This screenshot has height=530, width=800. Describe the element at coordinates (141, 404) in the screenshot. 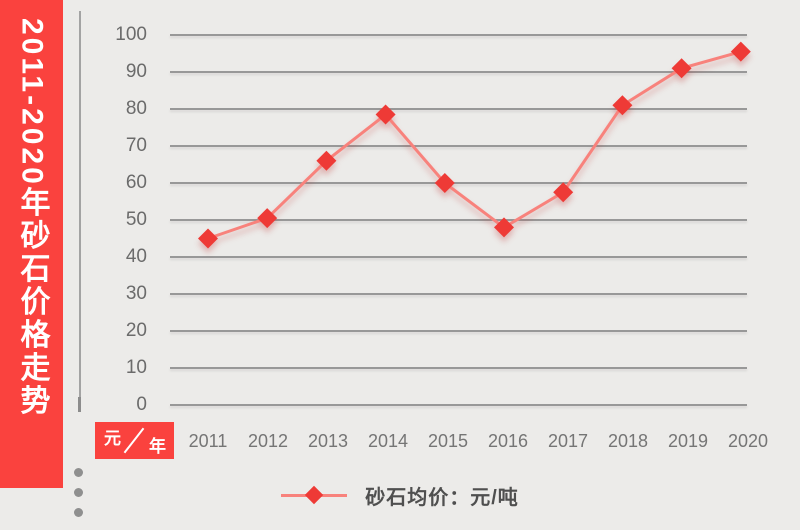

I see `y-tick-label: 0` at that location.